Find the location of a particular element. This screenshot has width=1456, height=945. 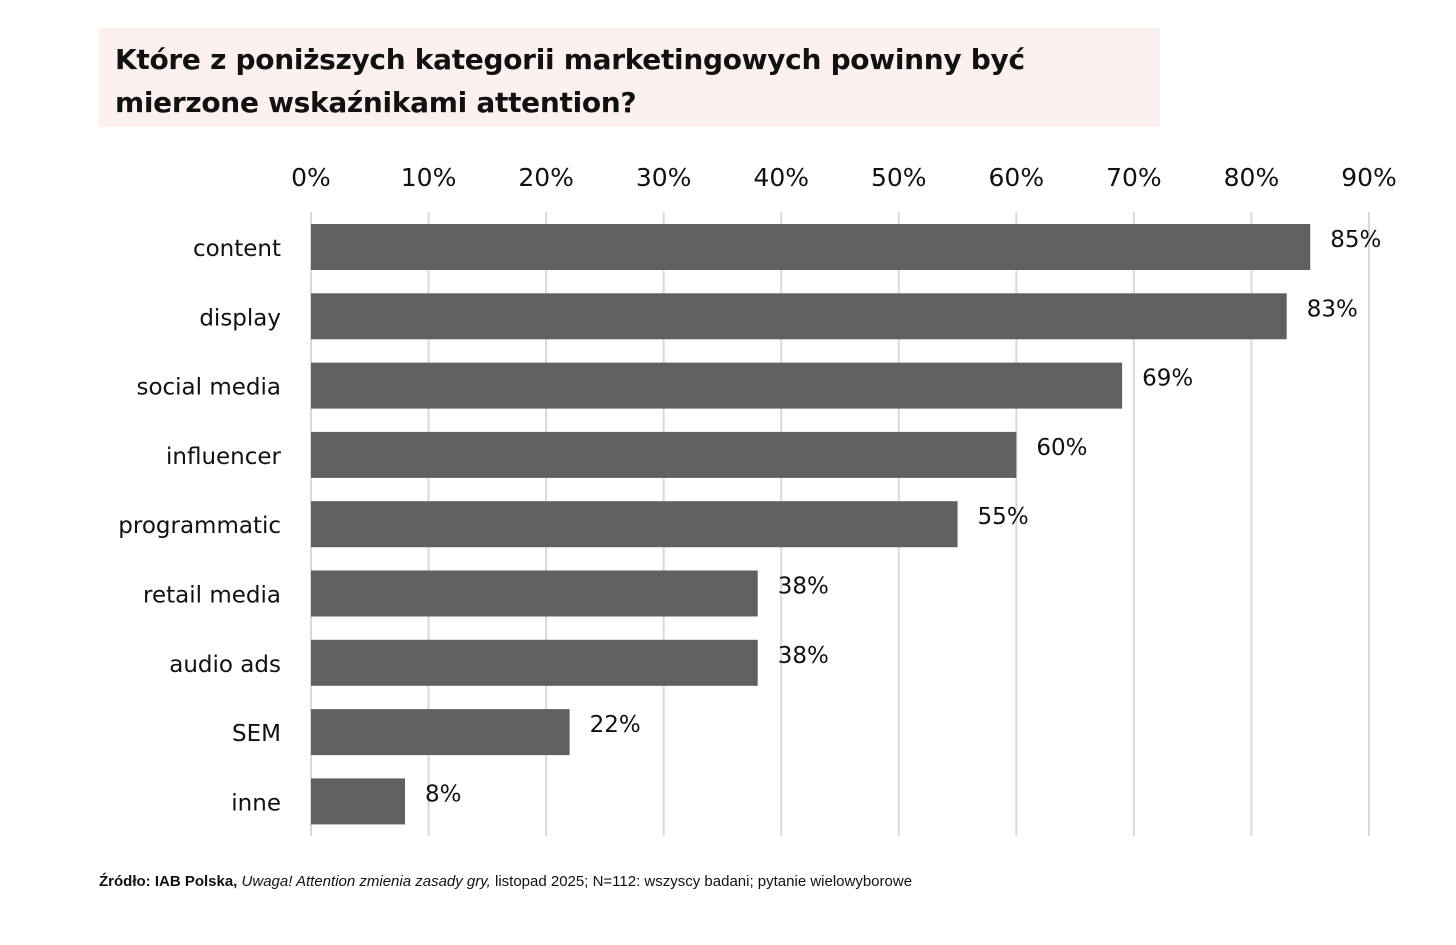

x-tick-label: 80% is located at coordinates (1252, 177).